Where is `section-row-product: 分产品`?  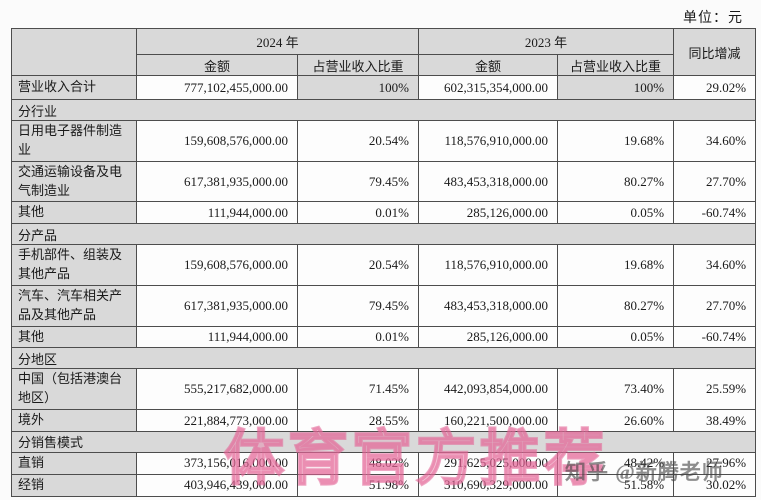
section-row-product: 分产品 is located at coordinates (383, 234).